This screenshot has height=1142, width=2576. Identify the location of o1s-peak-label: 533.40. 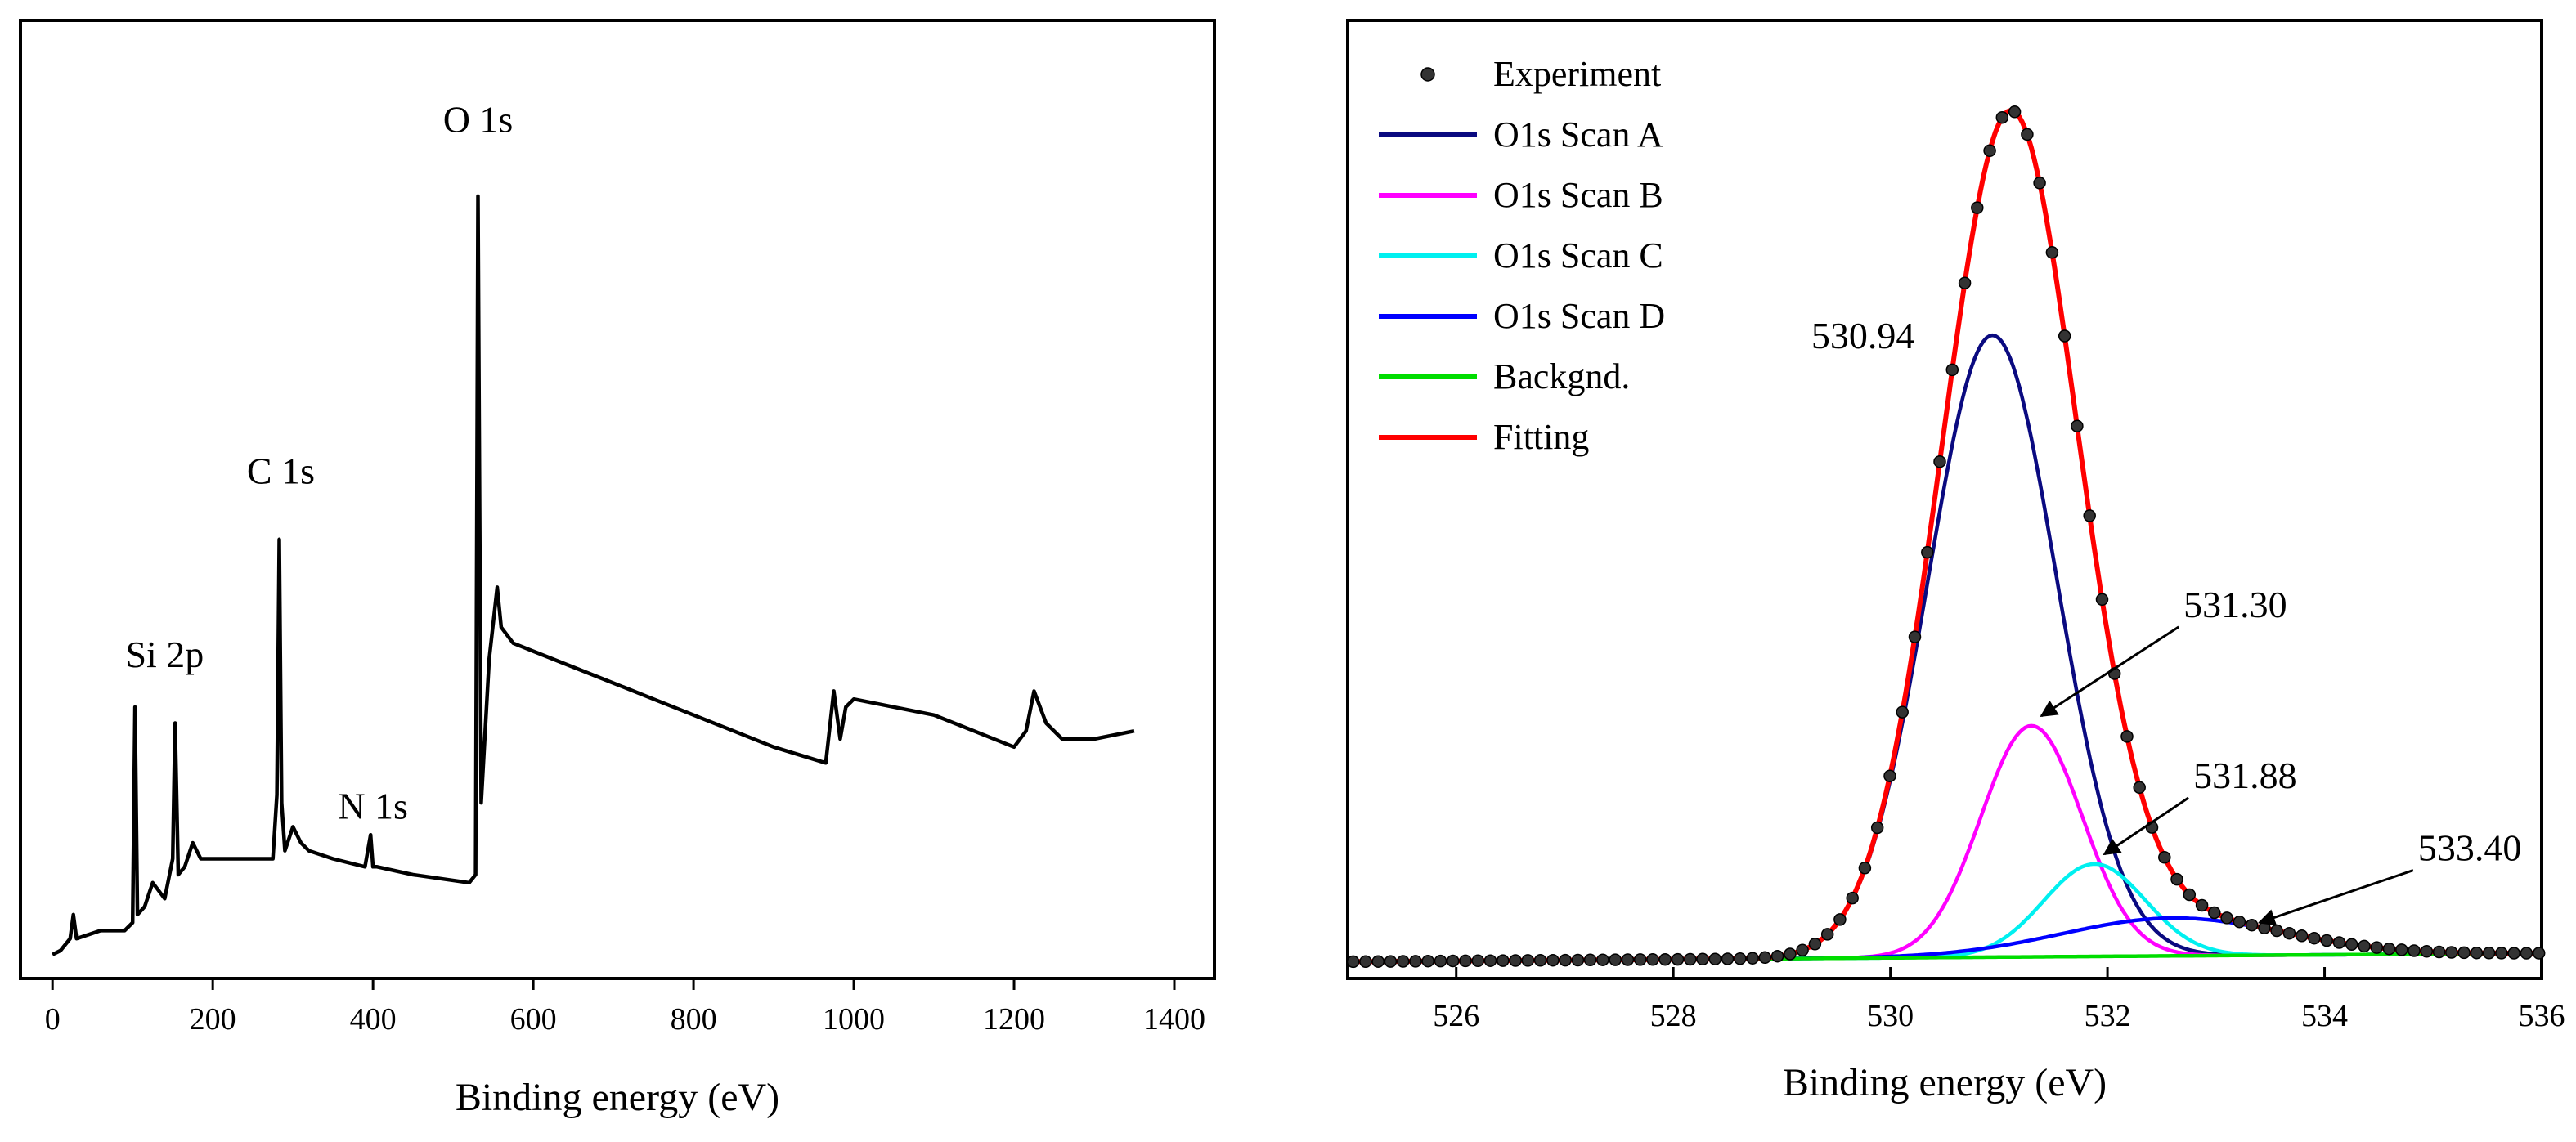
(2470, 848).